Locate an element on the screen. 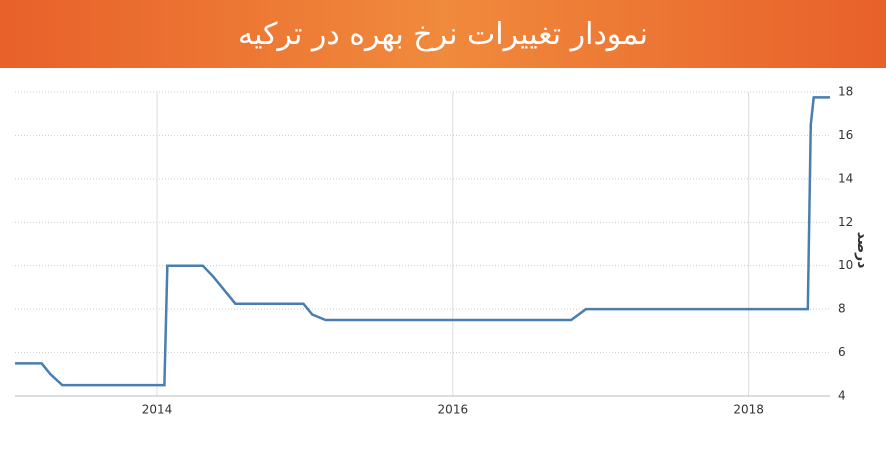  y-tick-label: 4 is located at coordinates (842, 396).